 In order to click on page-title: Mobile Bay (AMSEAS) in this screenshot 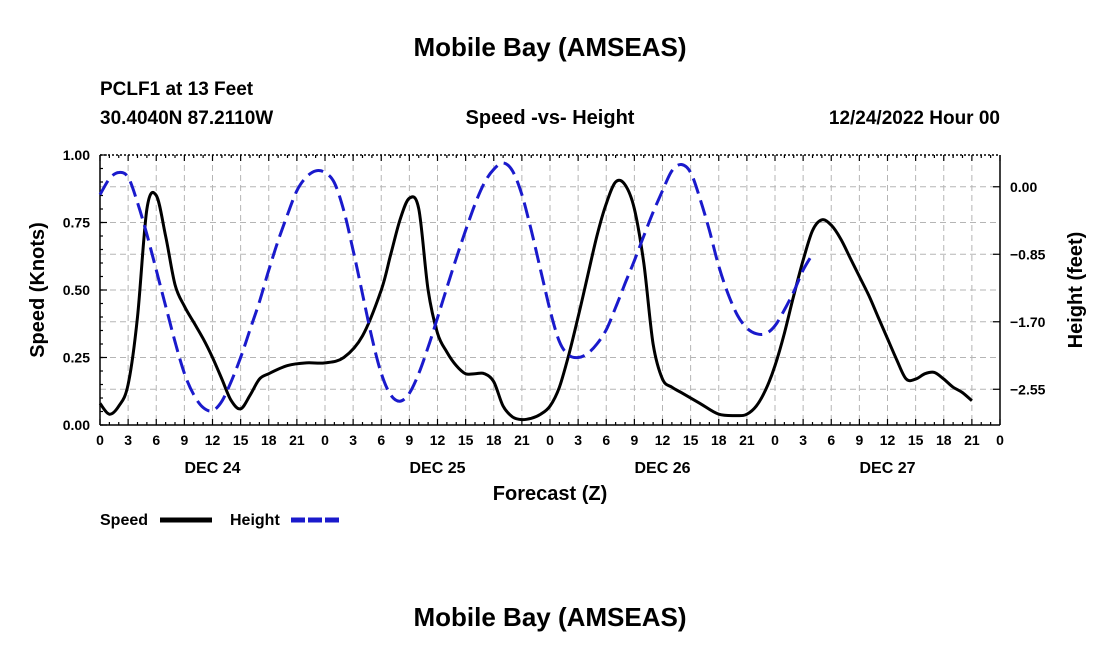, I will do `click(549, 47)`.